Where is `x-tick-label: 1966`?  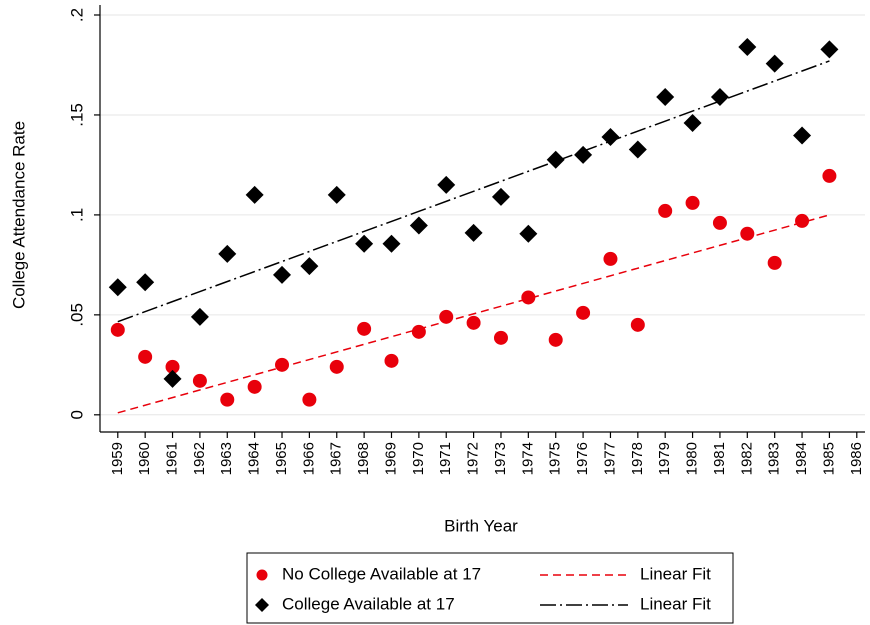
x-tick-label: 1966 is located at coordinates (308, 458).